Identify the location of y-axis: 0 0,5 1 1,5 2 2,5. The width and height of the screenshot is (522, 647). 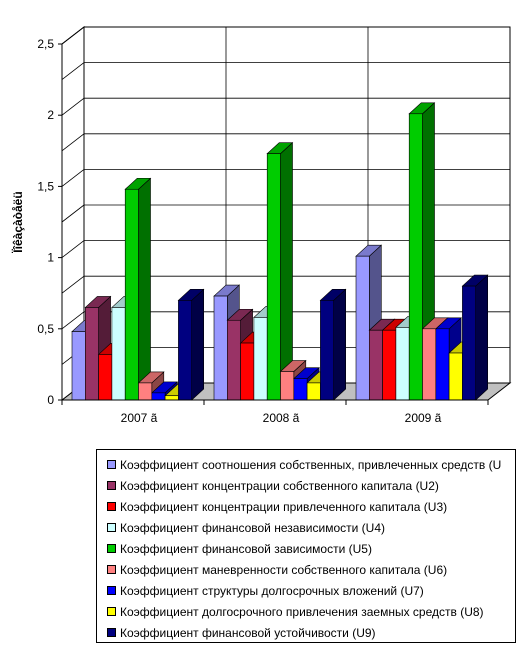
(50, 222).